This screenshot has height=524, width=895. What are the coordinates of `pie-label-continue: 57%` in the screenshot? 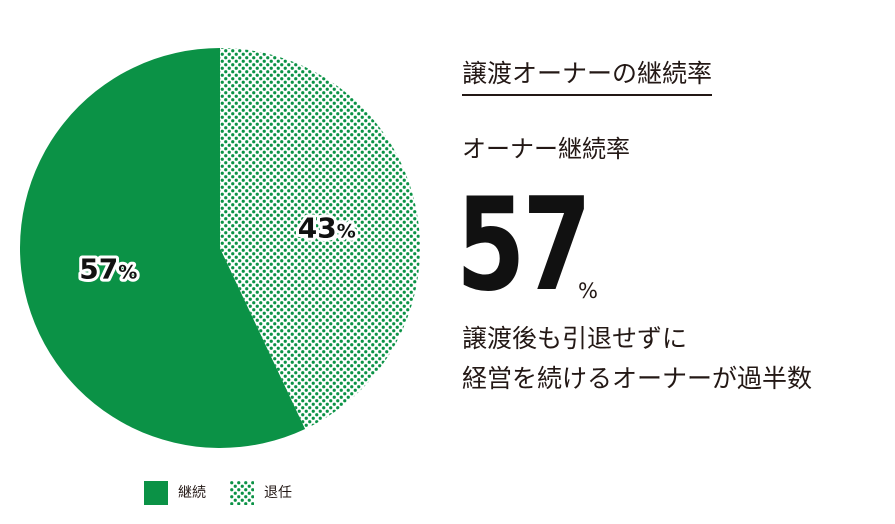 It's located at (108, 269).